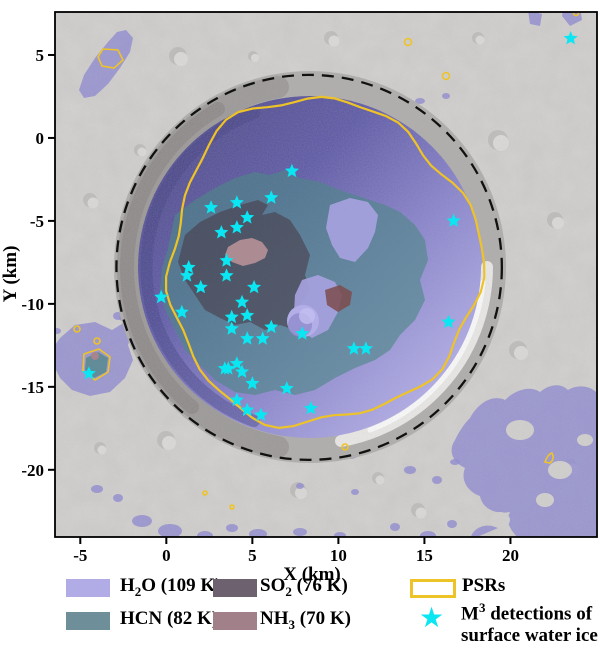  Describe the element at coordinates (424, 555) in the screenshot. I see `svg-text: 15` at that location.